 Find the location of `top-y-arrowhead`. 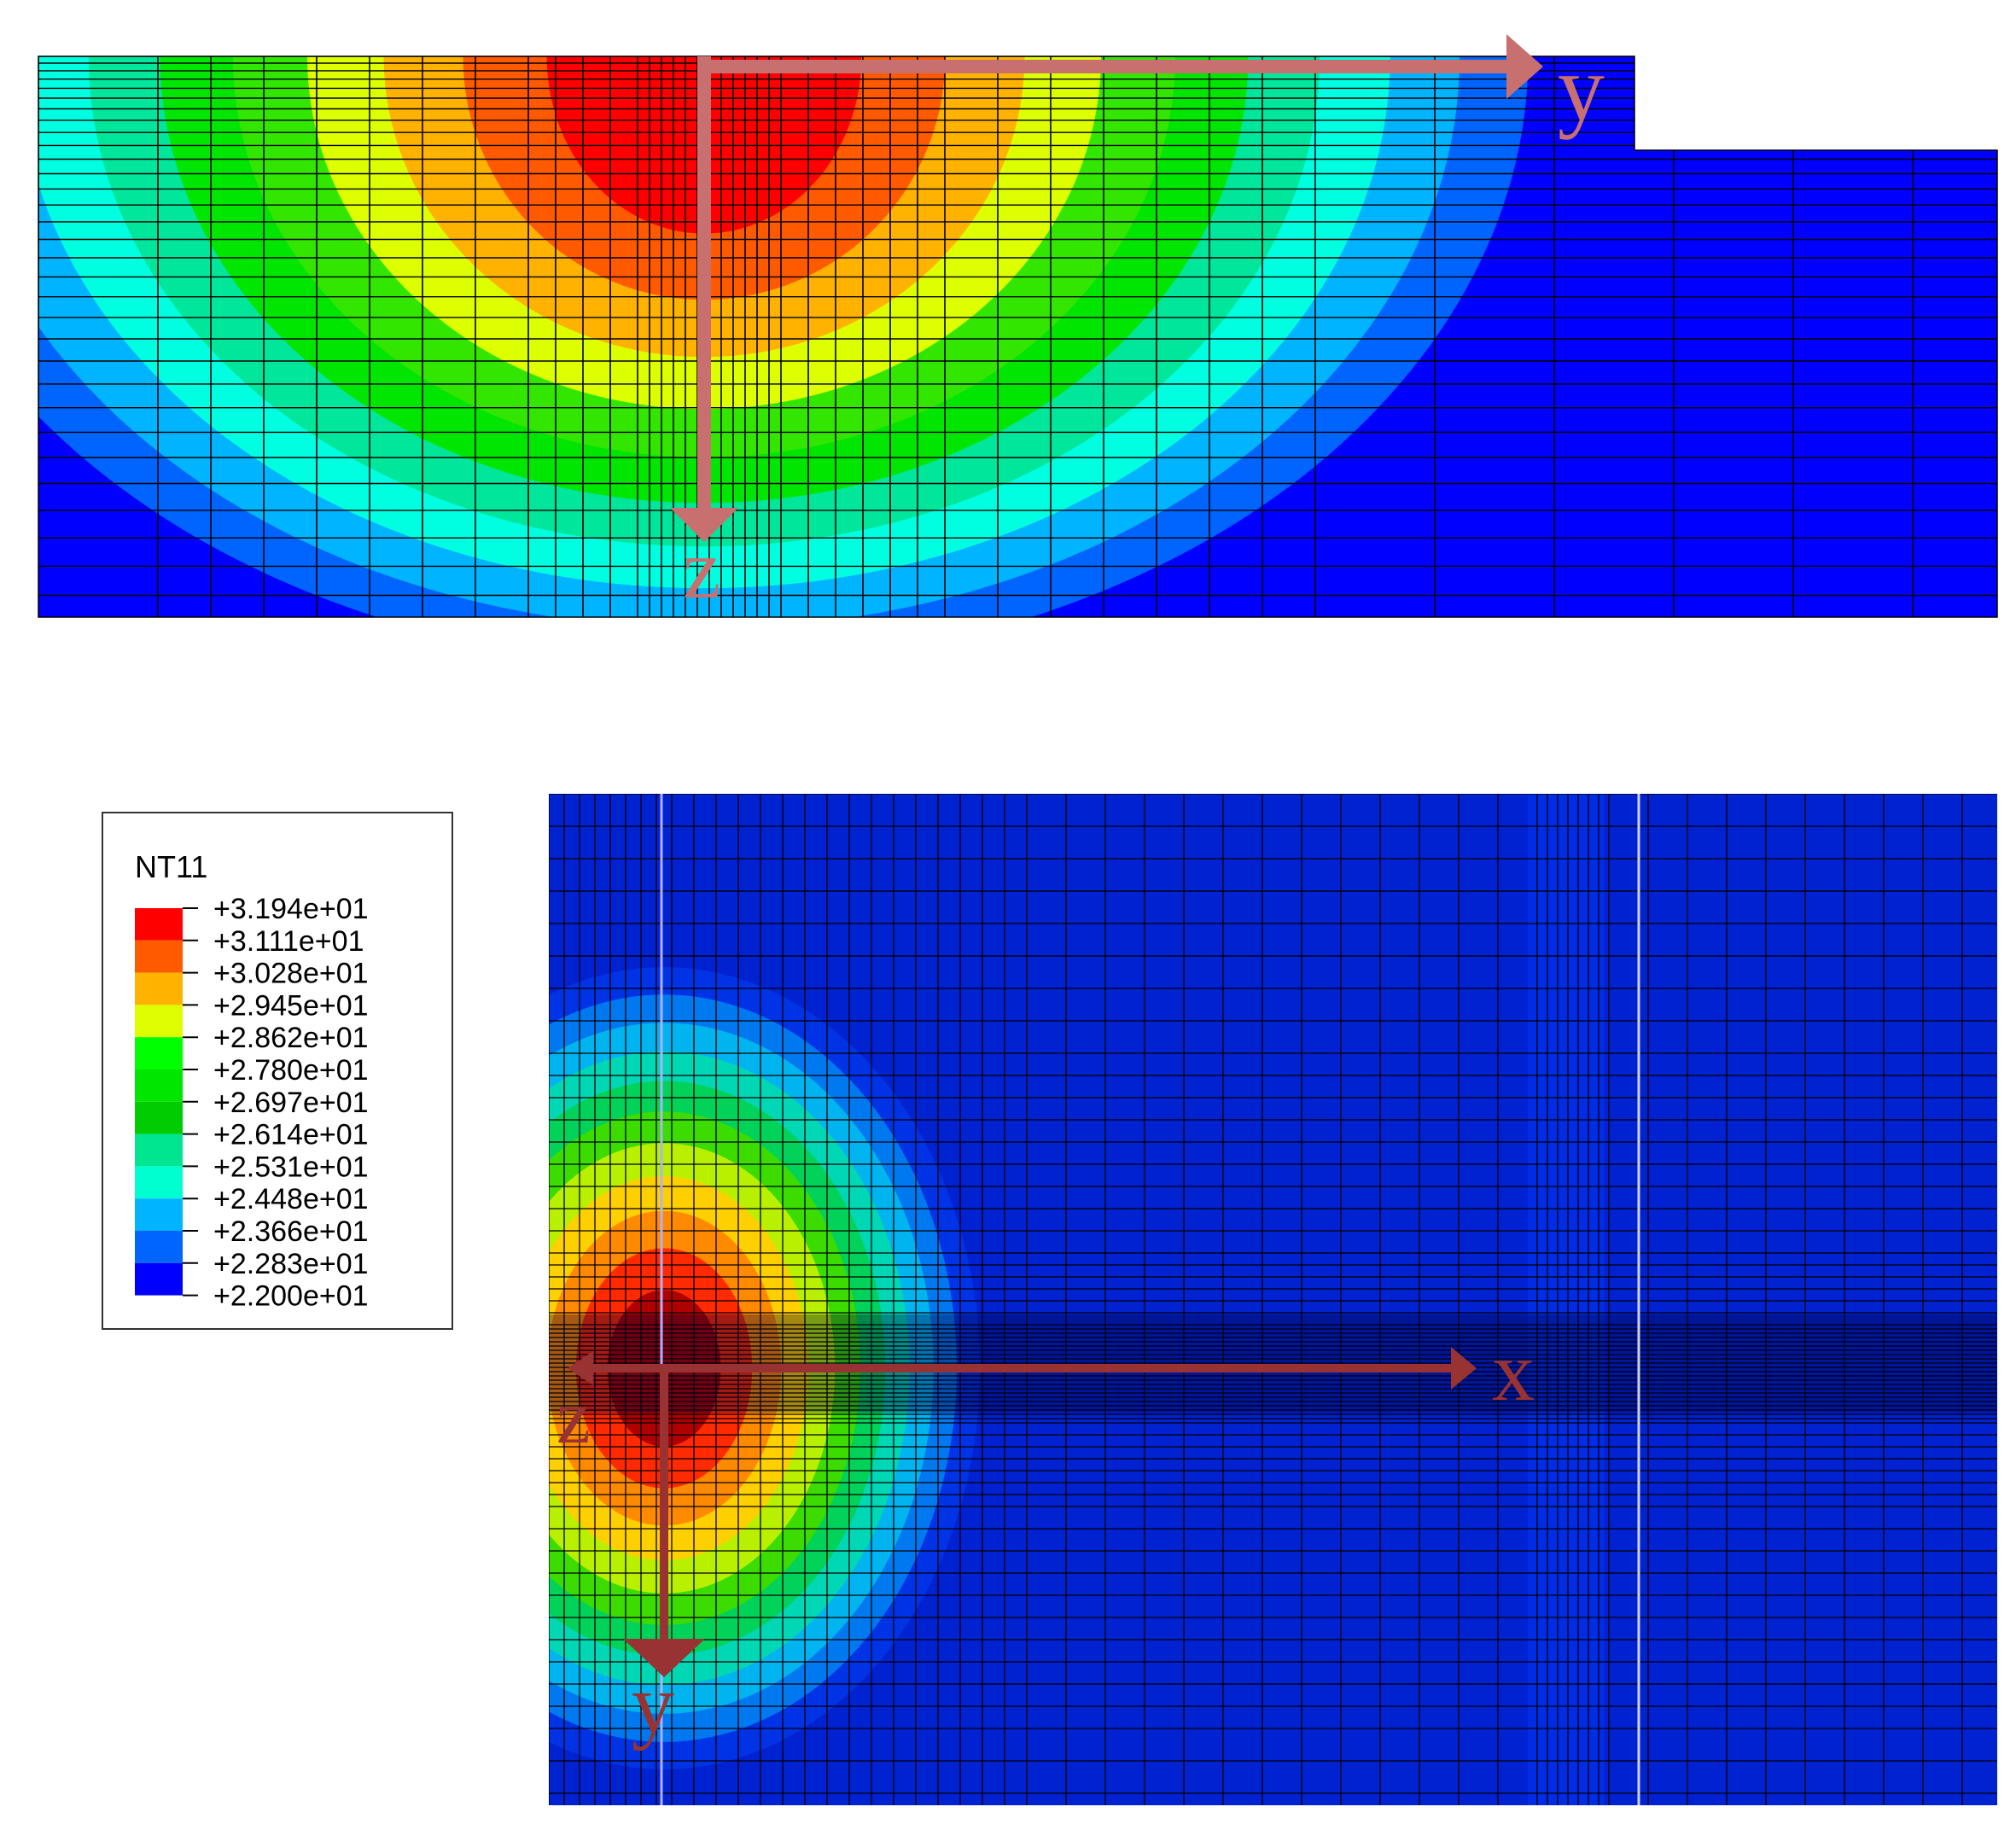

top-y-arrowhead is located at coordinates (1525, 66).